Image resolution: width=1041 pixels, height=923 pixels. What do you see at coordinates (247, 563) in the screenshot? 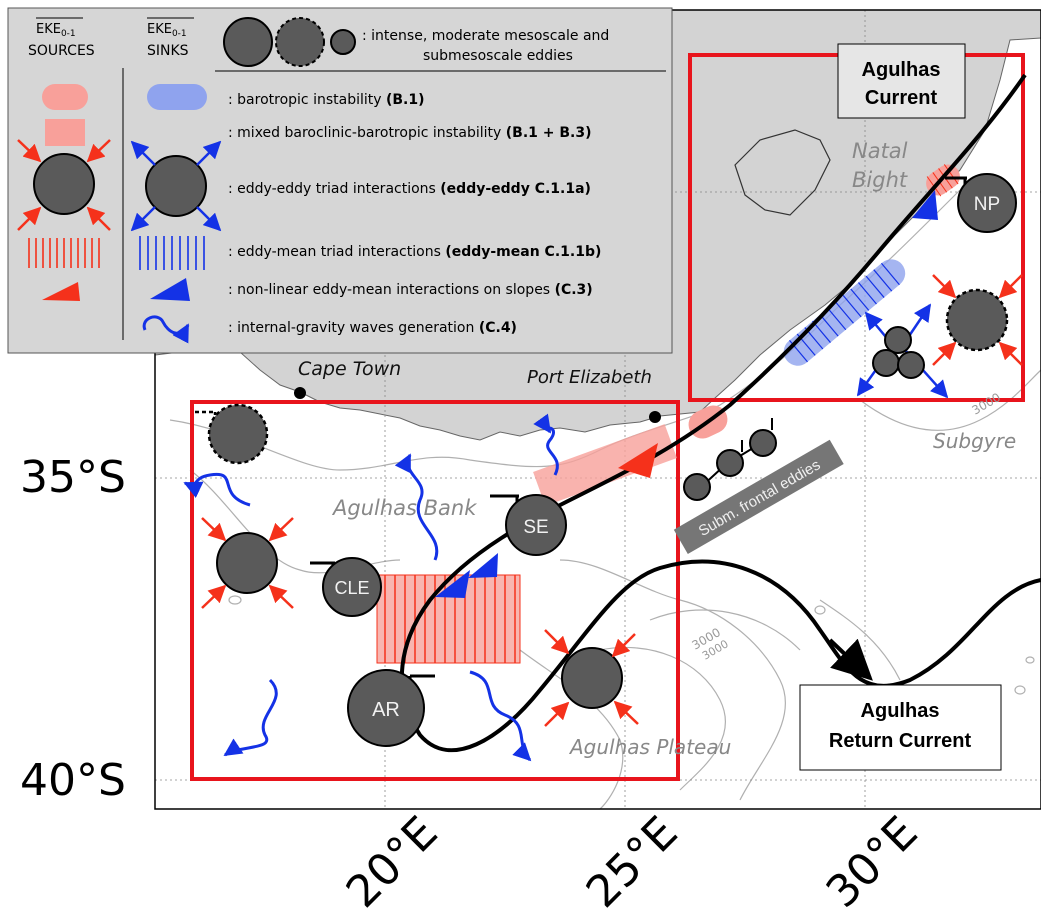
I see `intense-eddy-west` at bounding box center [247, 563].